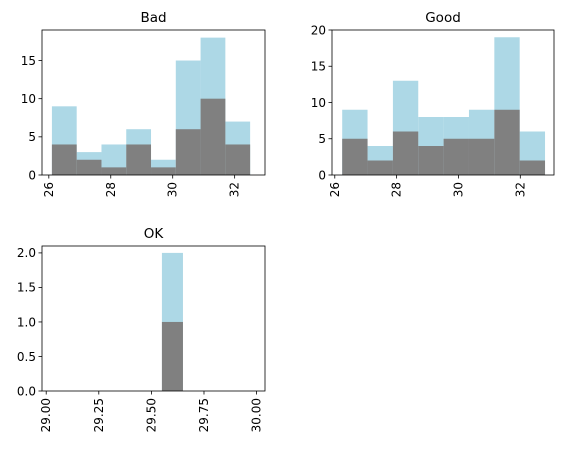 This screenshot has width=567, height=449. I want to click on panel-title-good: Good, so click(443, 18).